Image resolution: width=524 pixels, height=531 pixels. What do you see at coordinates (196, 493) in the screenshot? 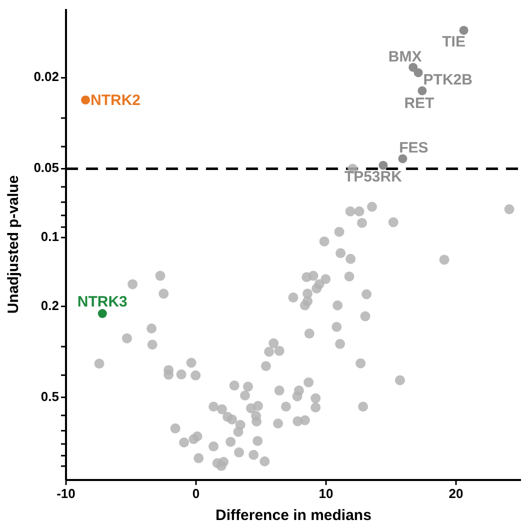
I see `x-tick-label: 0` at bounding box center [196, 493].